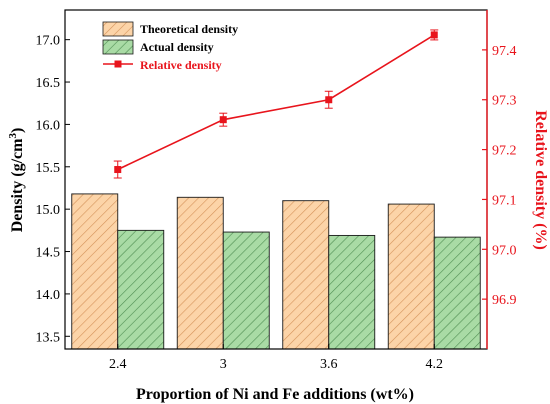  Describe the element at coordinates (48, 83) in the screenshot. I see `y-tick-label-6: 16.5` at that location.